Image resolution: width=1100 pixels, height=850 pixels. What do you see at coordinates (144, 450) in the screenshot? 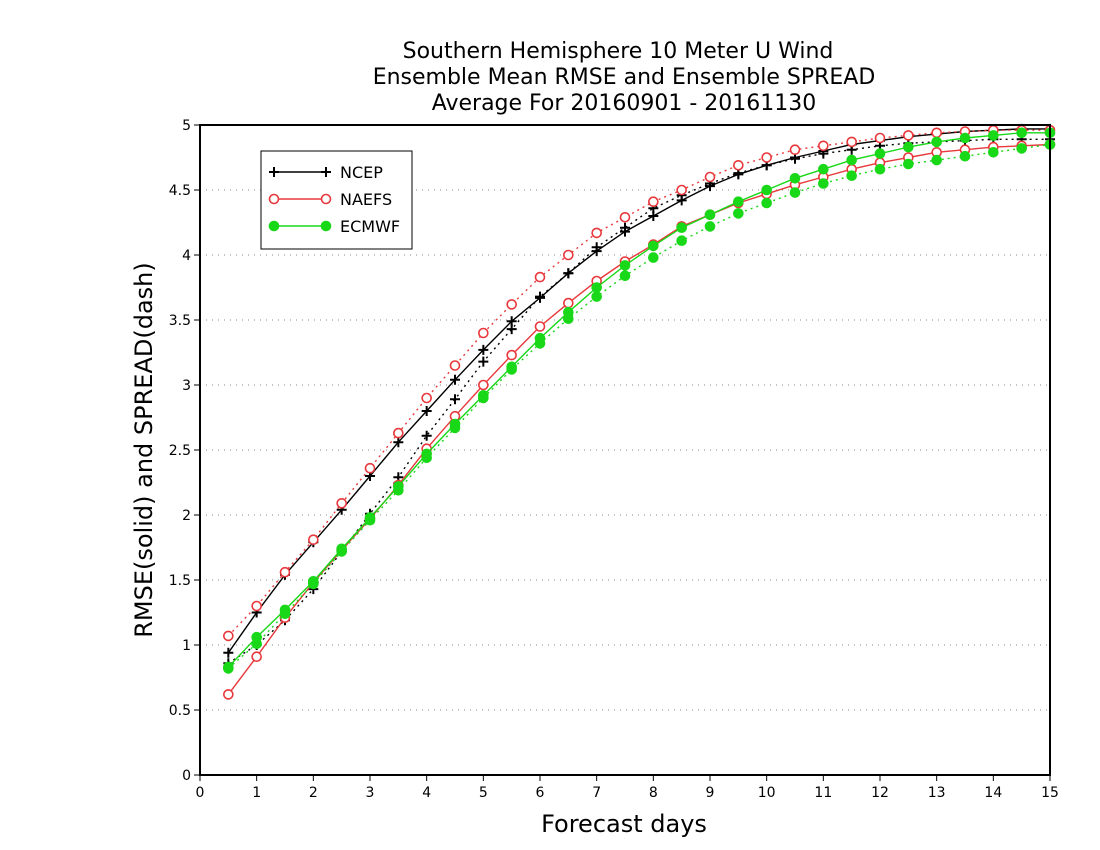
I see `y-axis-label: RMSE(solid) and SPREAD(dash)` at bounding box center [144, 450].